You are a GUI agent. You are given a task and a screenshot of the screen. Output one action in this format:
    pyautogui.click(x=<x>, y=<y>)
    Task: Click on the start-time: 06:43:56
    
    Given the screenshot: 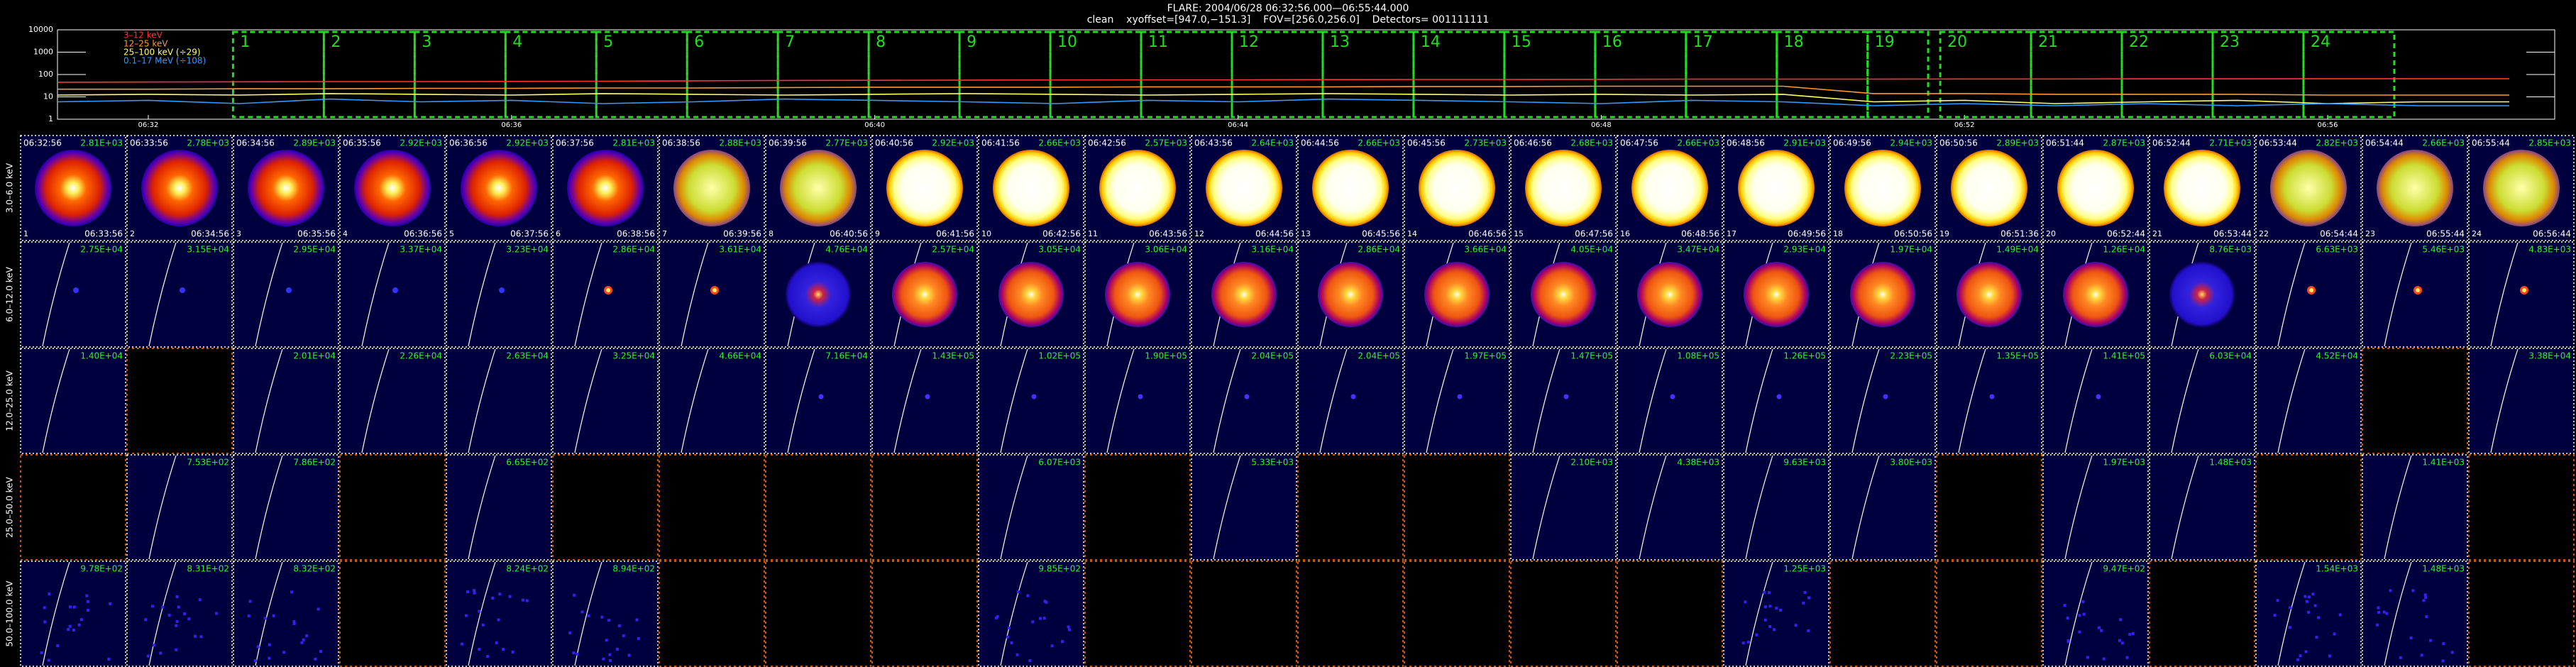 What is the action you would take?
    pyautogui.click(x=1213, y=143)
    